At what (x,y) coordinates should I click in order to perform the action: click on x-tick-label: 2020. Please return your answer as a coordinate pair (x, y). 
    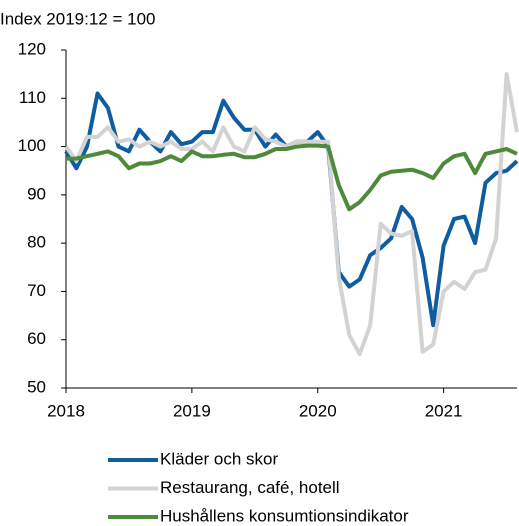
    Looking at the image, I should click on (318, 410).